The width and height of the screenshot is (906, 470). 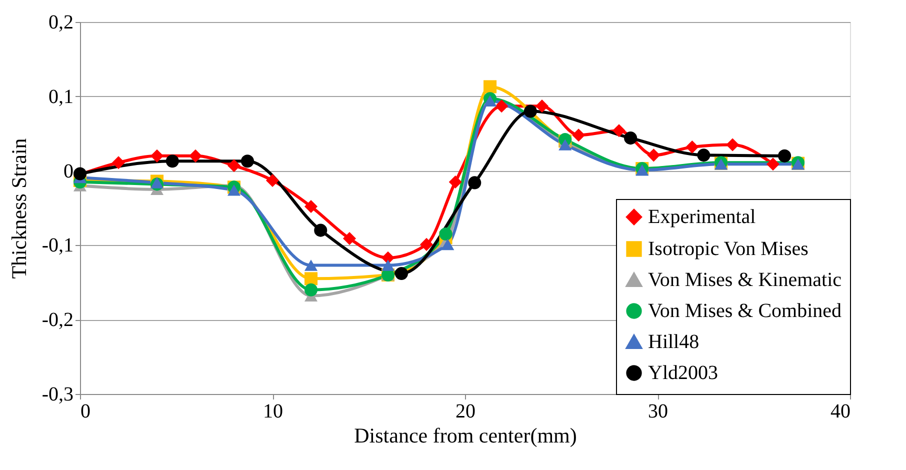 I want to click on y-tick-label: -0,1, so click(x=58, y=245).